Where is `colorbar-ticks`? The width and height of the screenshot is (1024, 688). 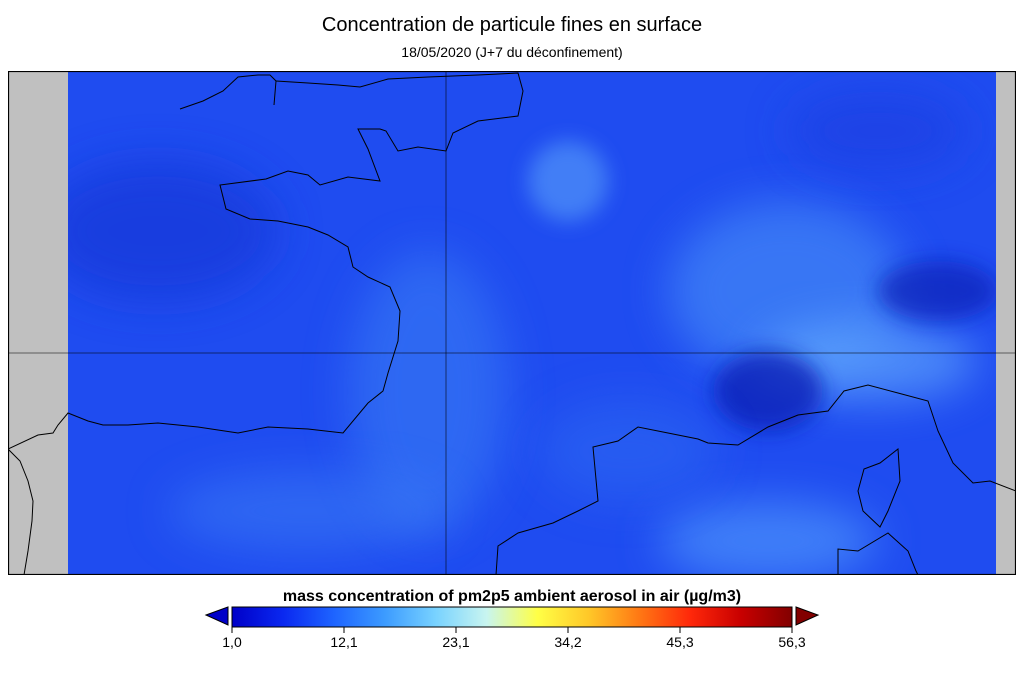 colorbar-ticks is located at coordinates (512, 630).